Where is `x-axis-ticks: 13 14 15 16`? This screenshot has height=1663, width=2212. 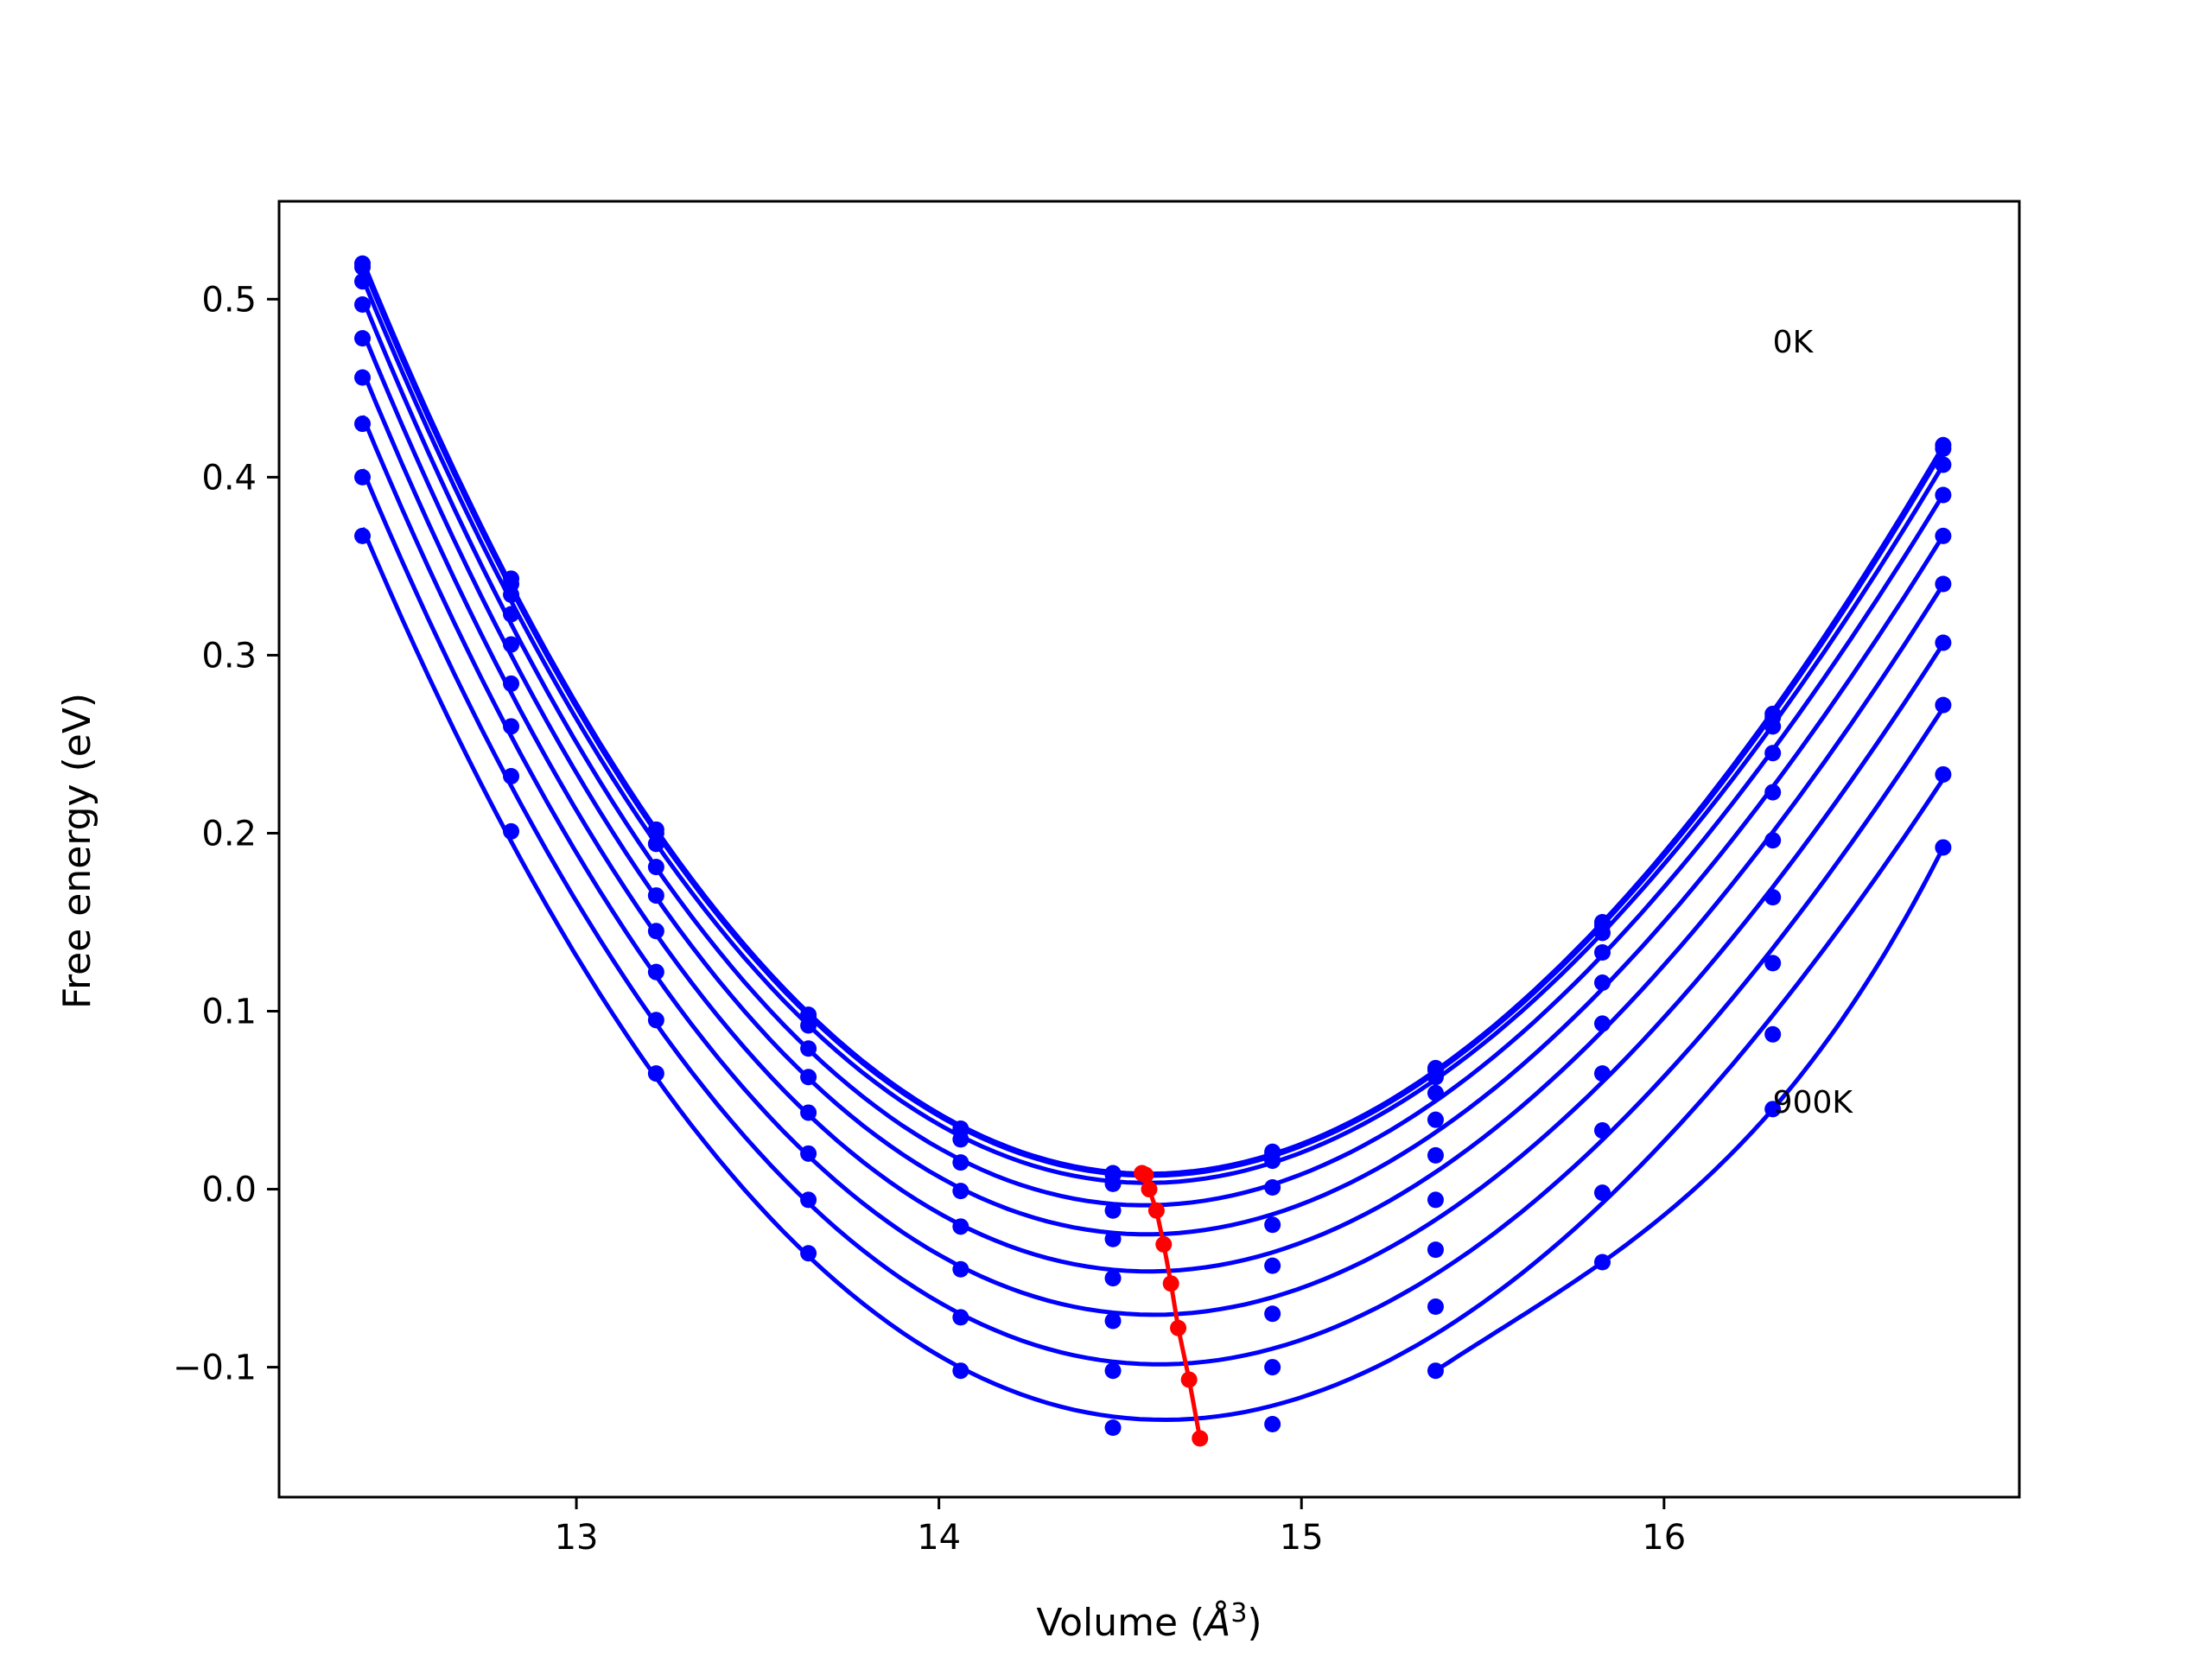 x-axis-ticks: 13 14 15 16 is located at coordinates (1120, 1528).